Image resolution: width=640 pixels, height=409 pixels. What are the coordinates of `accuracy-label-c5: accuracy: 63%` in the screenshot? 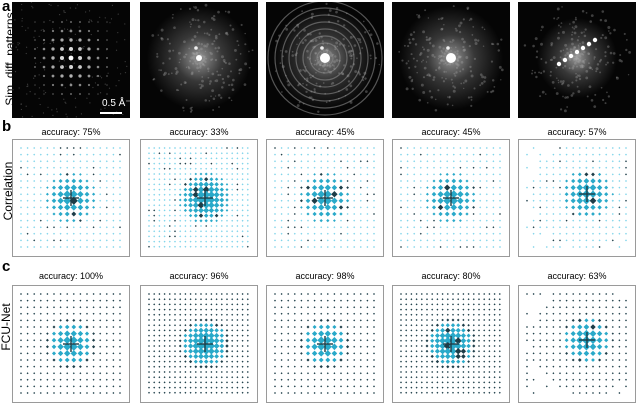 It's located at (577, 276).